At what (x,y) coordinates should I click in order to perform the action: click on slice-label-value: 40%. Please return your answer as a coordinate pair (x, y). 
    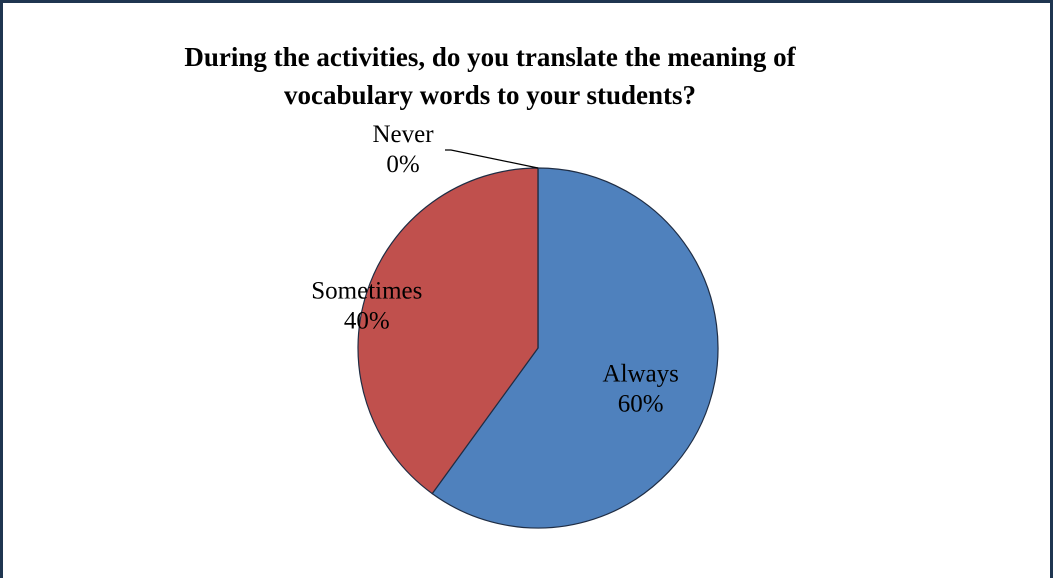
    Looking at the image, I should click on (367, 320).